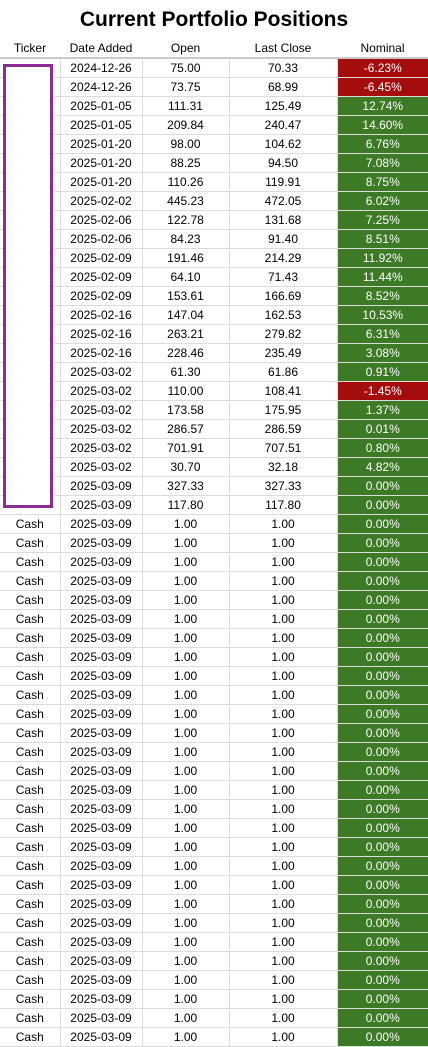 This screenshot has height=1047, width=428. What do you see at coordinates (382, 334) in the screenshot?
I see `nominal-cell: 6.31%` at bounding box center [382, 334].